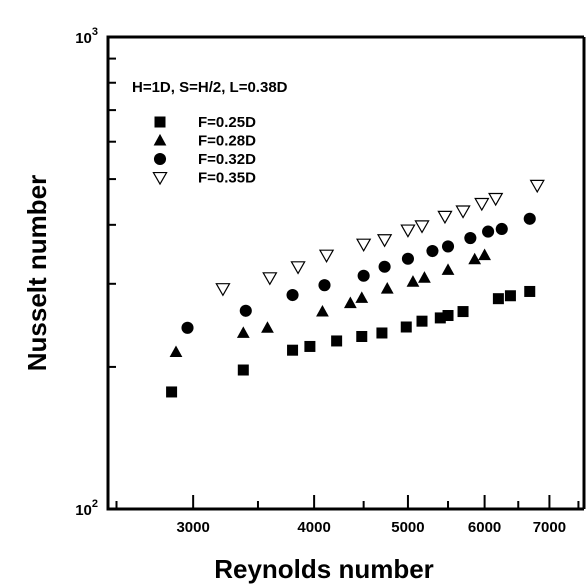 This screenshot has height=588, width=586. Describe the element at coordinates (160, 139) in the screenshot. I see `legend-marker-triangle` at that location.